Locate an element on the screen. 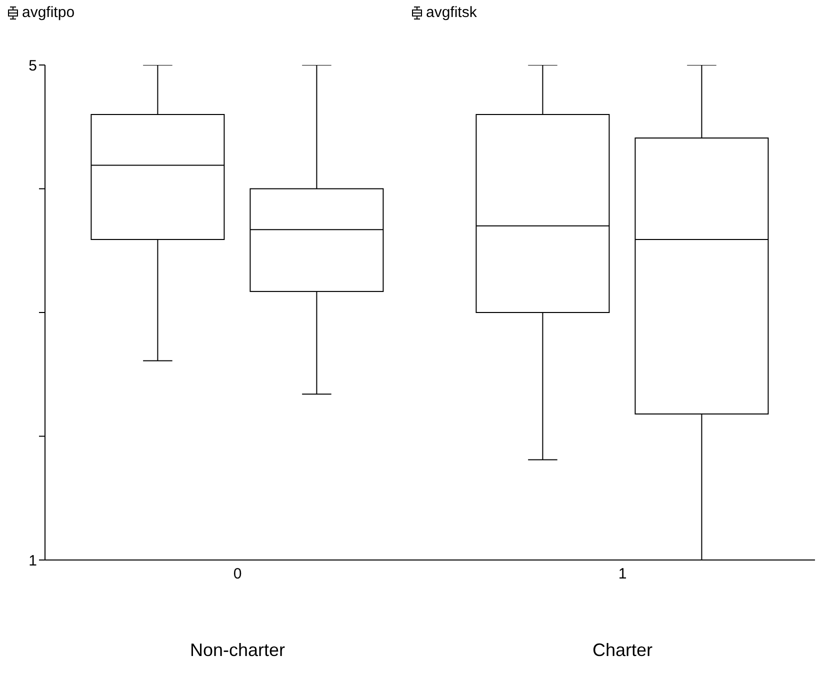 This screenshot has height=678, width=831. legend-label: avgfitpo is located at coordinates (48, 12).